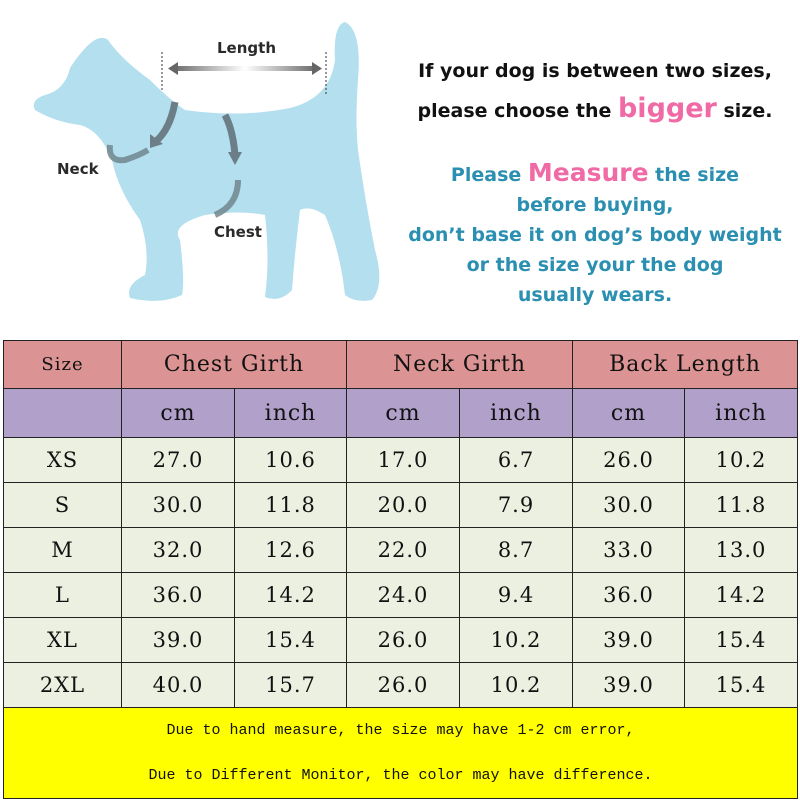  Describe the element at coordinates (62, 364) in the screenshot. I see `header-size: Size` at that location.